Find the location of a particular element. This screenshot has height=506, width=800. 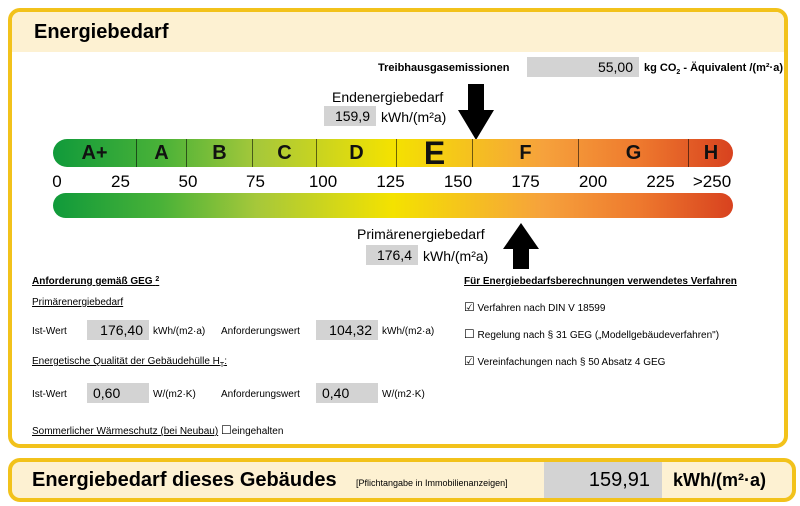

scale-tick: 0 is located at coordinates (57, 181).